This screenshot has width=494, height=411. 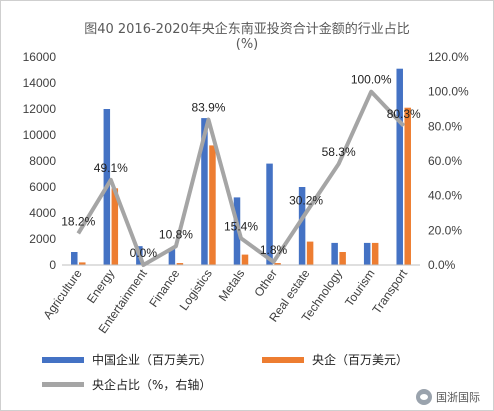 What do you see at coordinates (247, 44) in the screenshot?
I see `chart-subtitle: (%)` at bounding box center [247, 44].